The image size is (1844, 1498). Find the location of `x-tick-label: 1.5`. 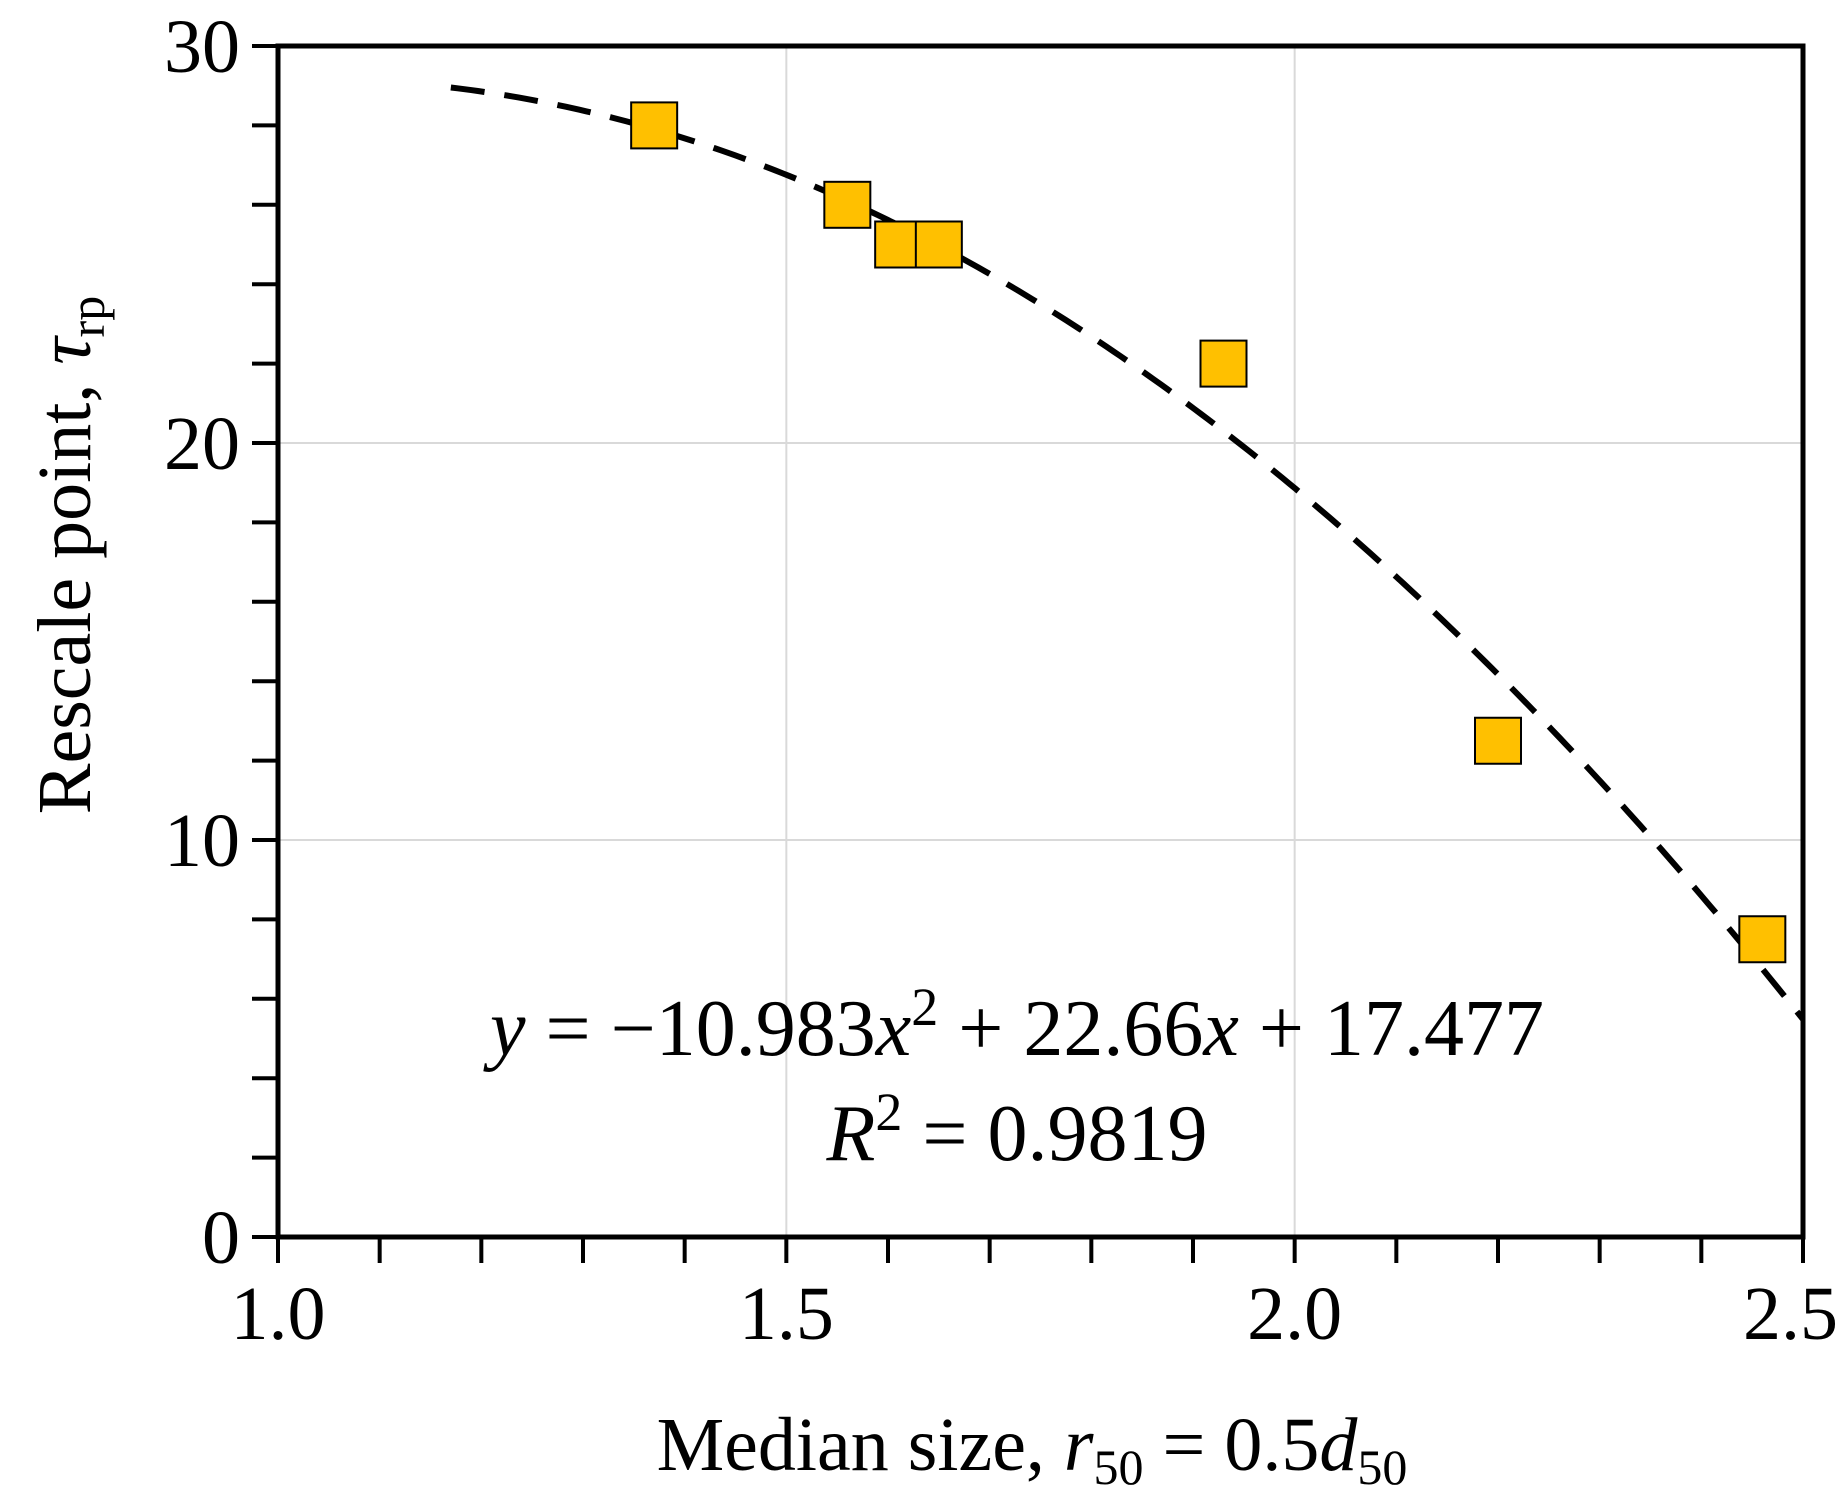

x-tick-label: 1.5 is located at coordinates (786, 1314).